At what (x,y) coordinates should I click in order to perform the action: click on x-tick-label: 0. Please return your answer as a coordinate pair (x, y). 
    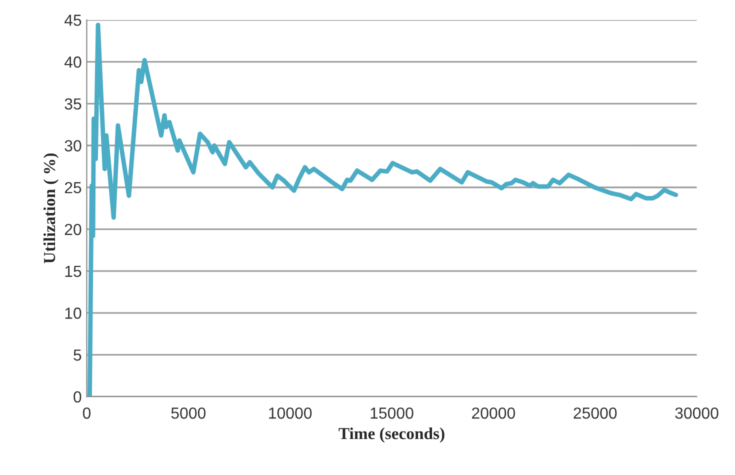
    Looking at the image, I should click on (86, 413).